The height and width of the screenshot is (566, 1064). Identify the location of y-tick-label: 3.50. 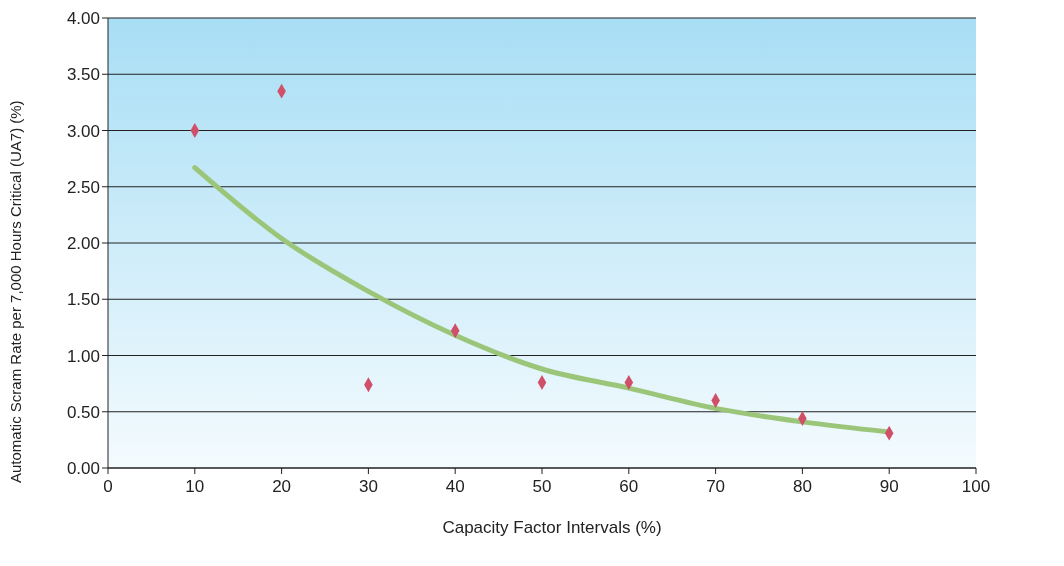
(83, 75).